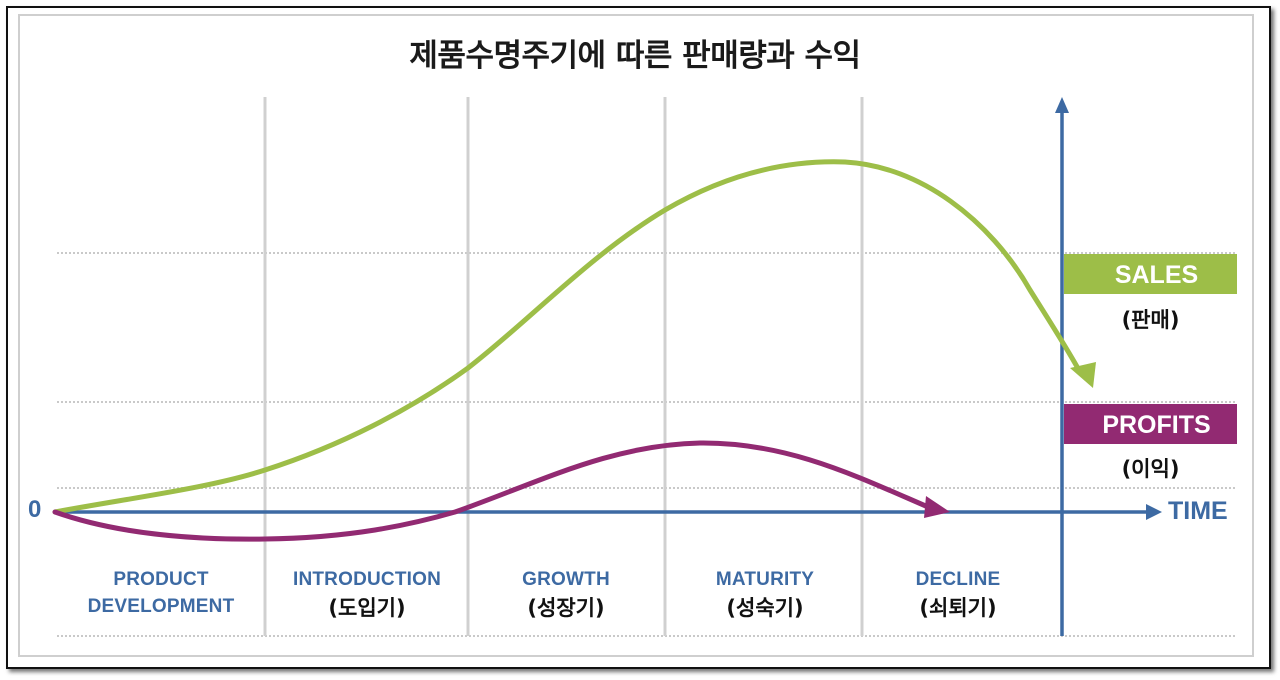 The width and height of the screenshot is (1280, 680). I want to click on phase-label-en: PRODUCT, so click(161, 579).